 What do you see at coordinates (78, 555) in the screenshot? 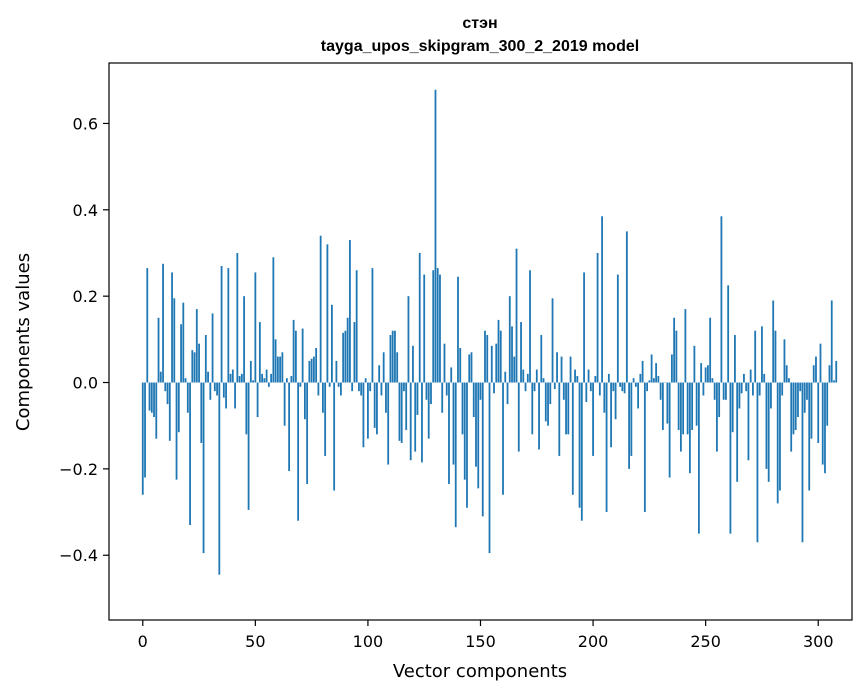
I see `y-tick-label: −0.4` at bounding box center [78, 555].